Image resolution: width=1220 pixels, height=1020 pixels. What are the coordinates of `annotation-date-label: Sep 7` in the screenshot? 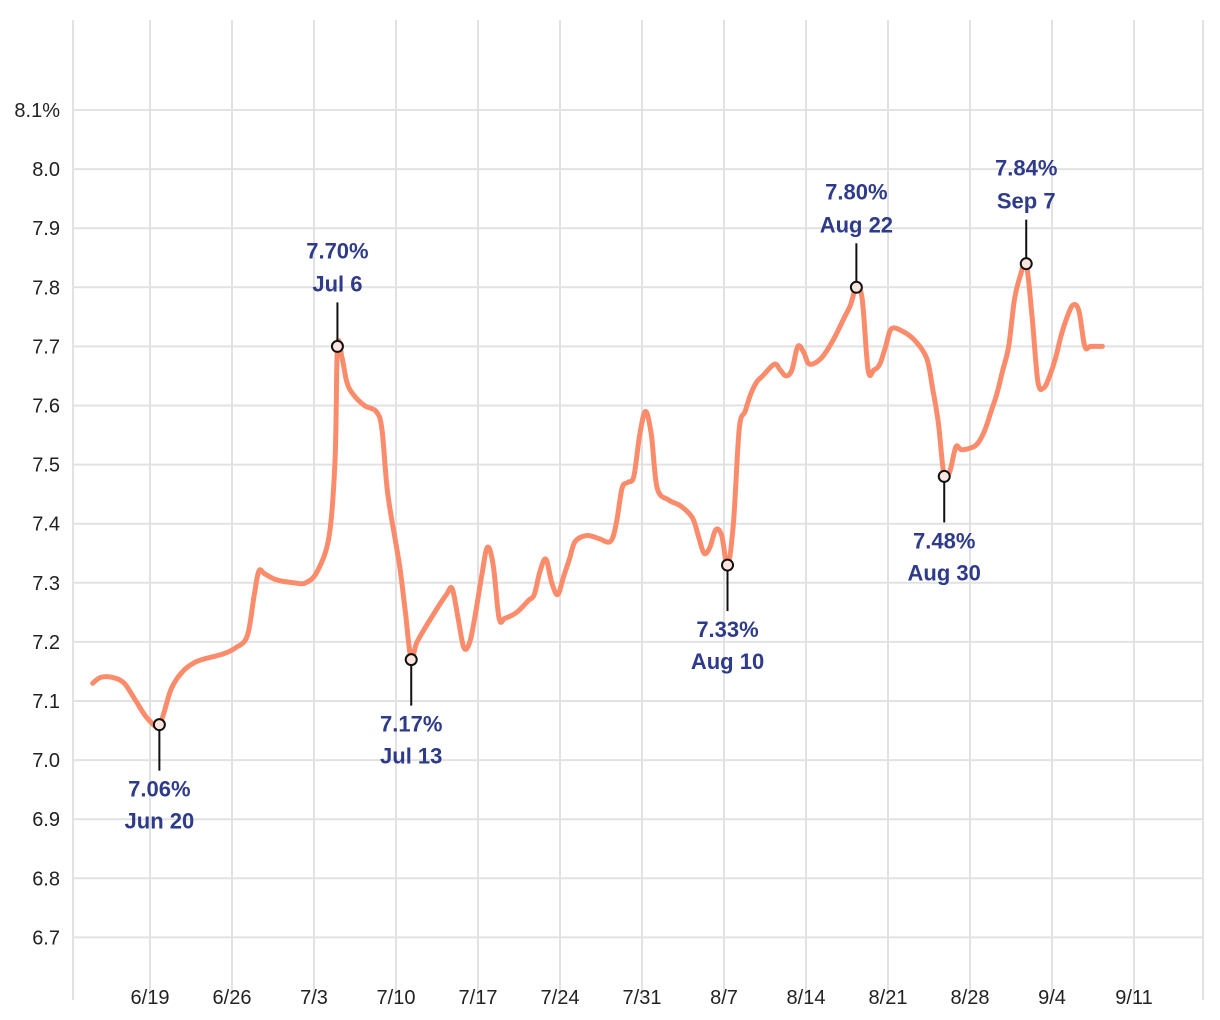 It's located at (1026, 201).